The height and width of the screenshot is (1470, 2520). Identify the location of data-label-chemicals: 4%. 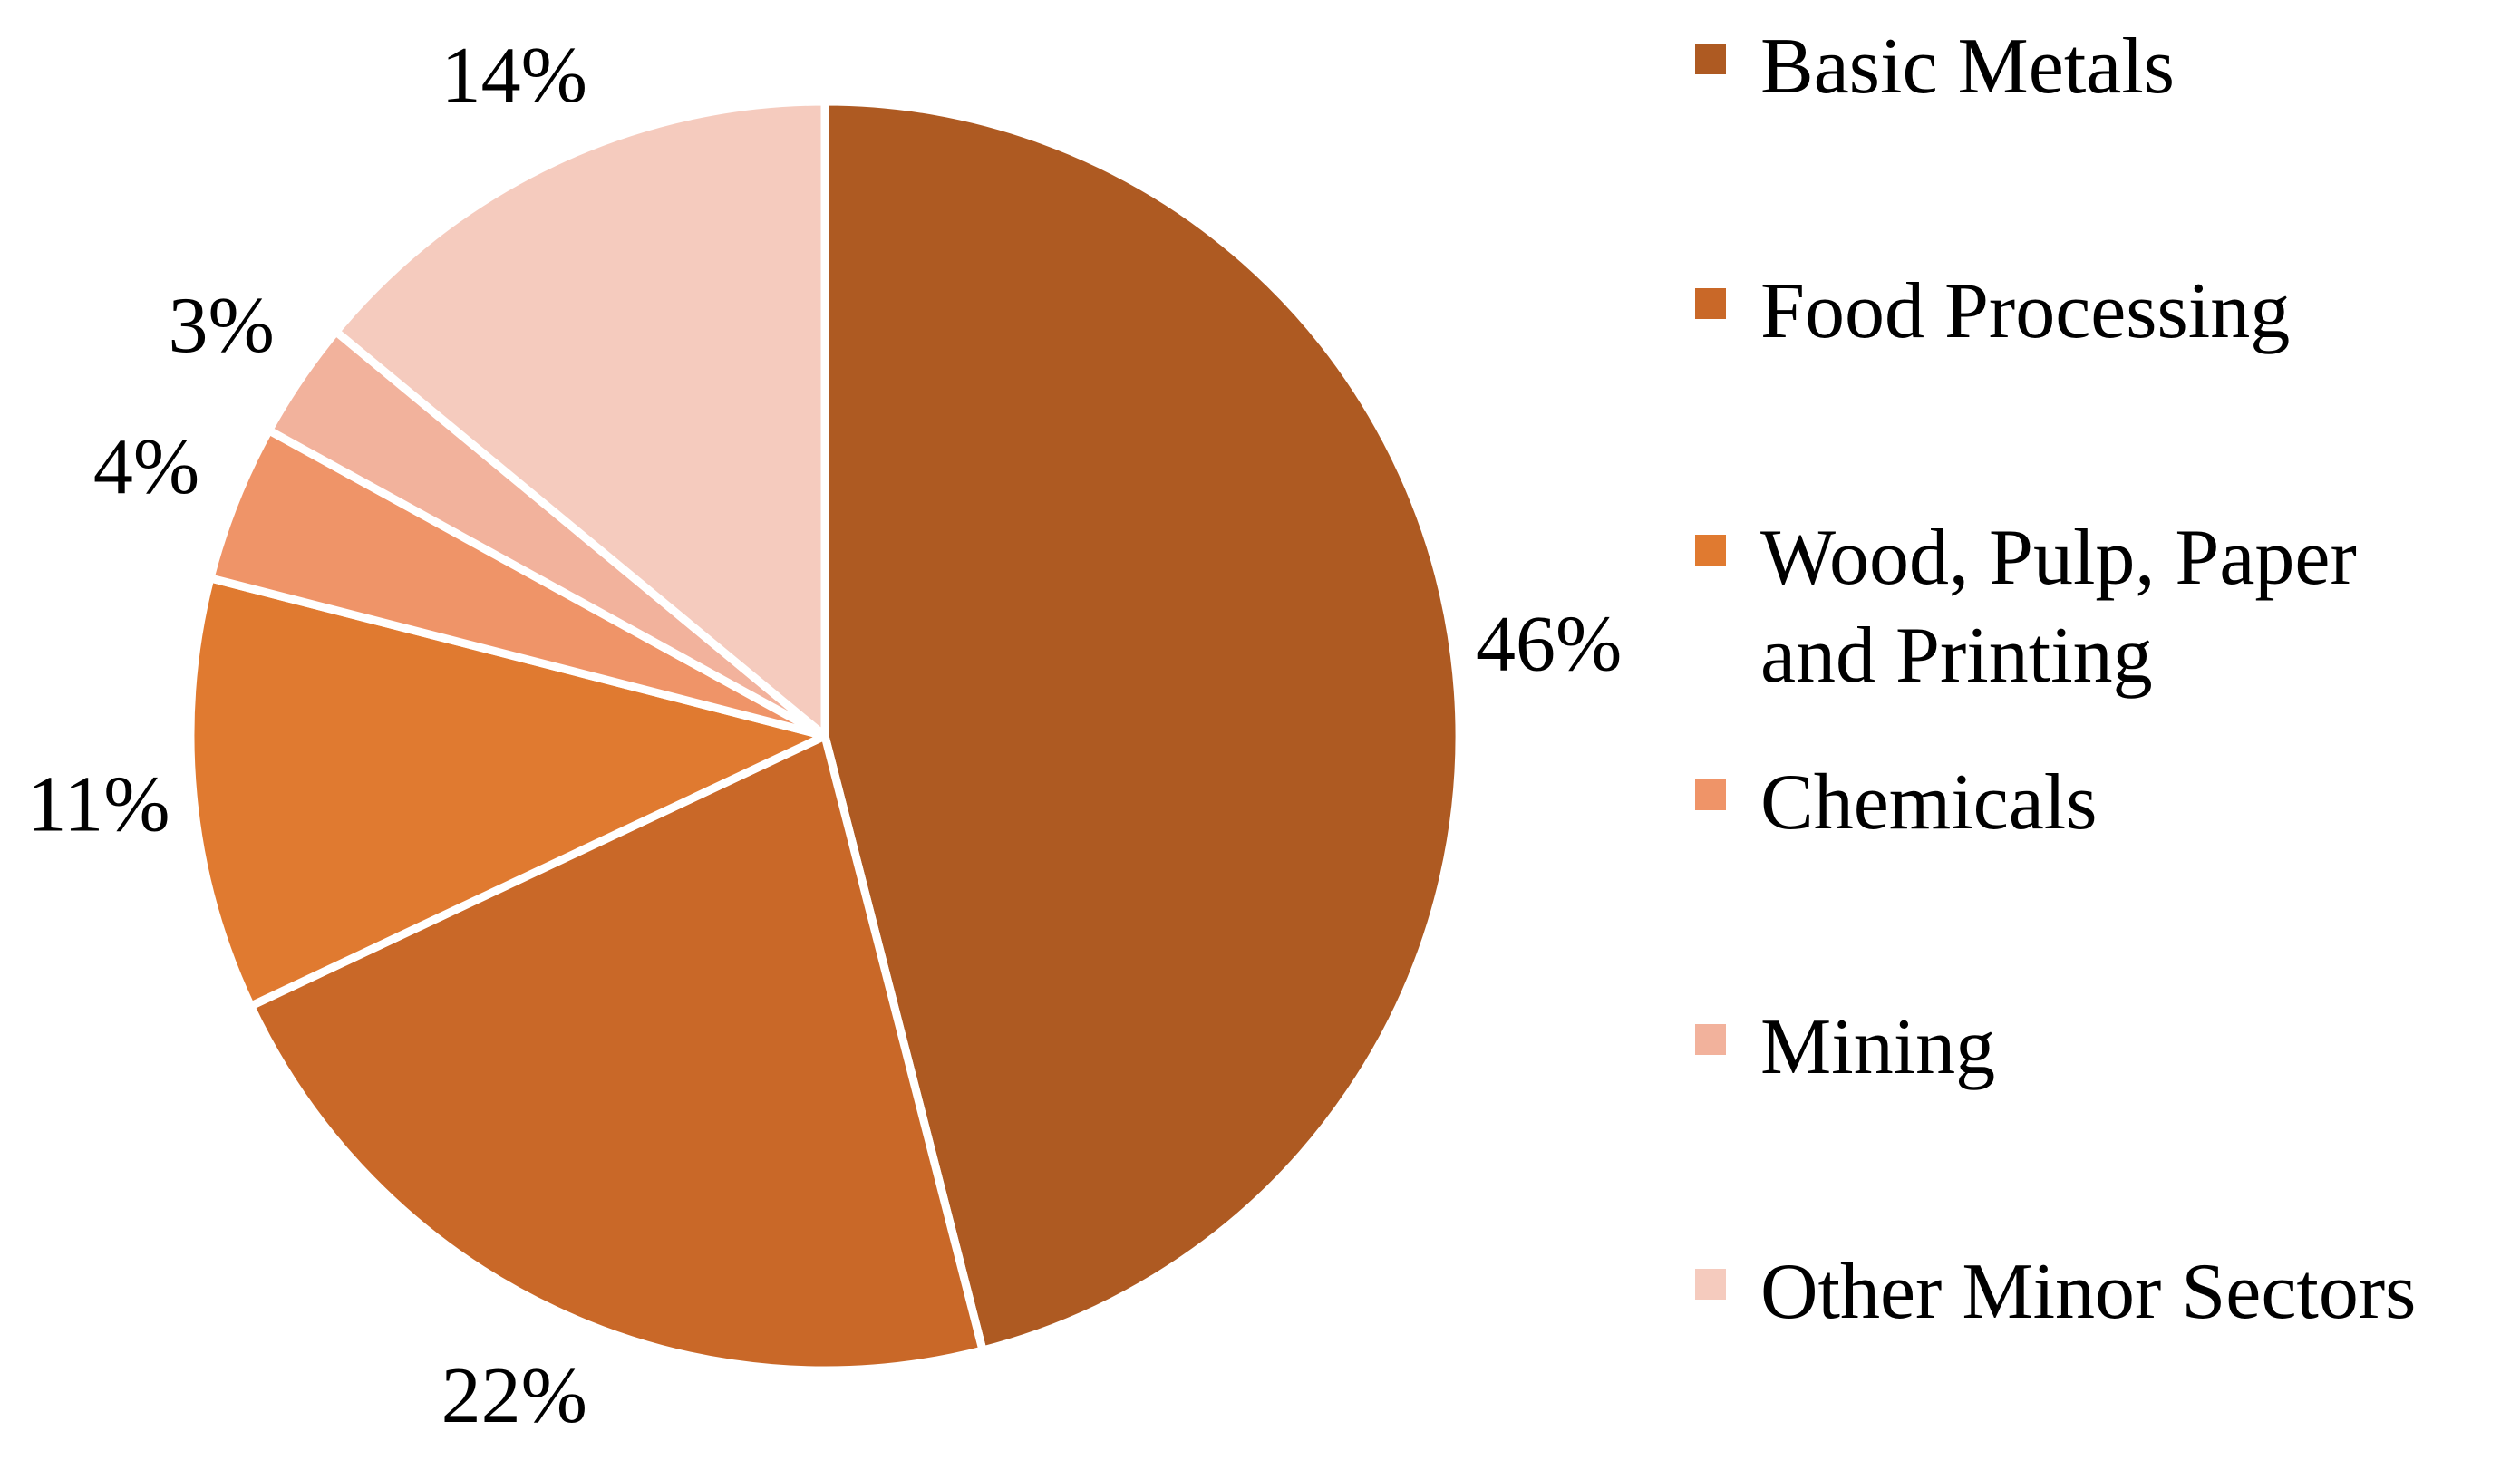
(146, 467).